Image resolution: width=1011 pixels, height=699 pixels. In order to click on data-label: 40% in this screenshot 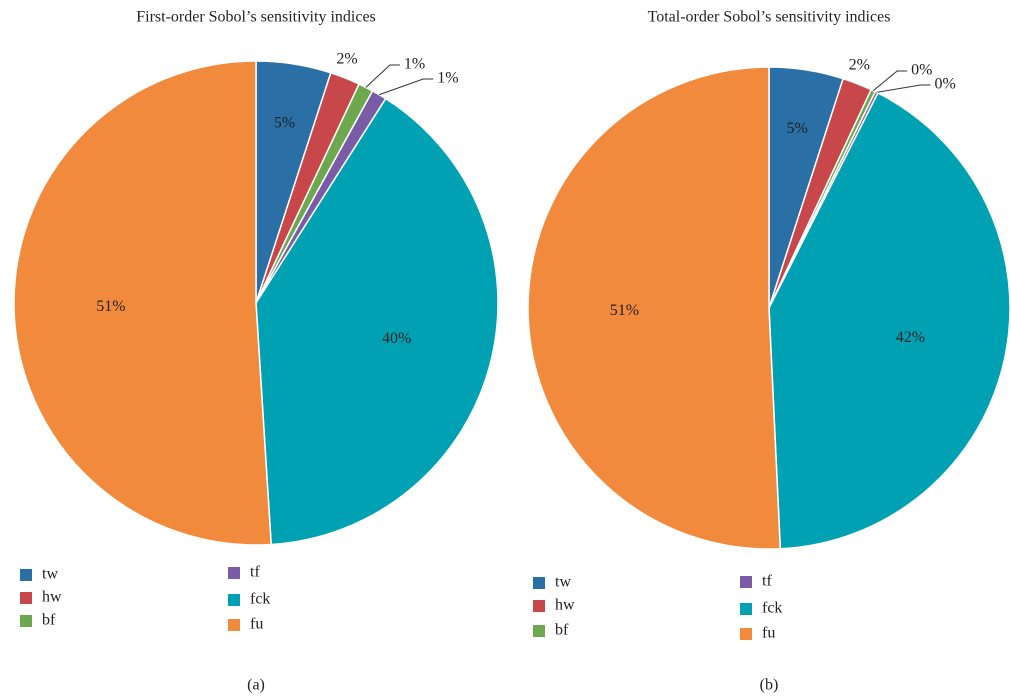, I will do `click(396, 338)`.